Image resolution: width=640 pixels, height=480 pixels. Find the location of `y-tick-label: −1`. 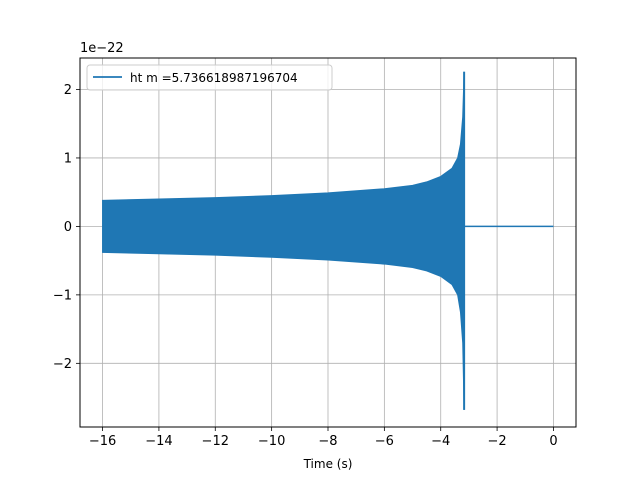

y-tick-label: −1 is located at coordinates (62, 295).